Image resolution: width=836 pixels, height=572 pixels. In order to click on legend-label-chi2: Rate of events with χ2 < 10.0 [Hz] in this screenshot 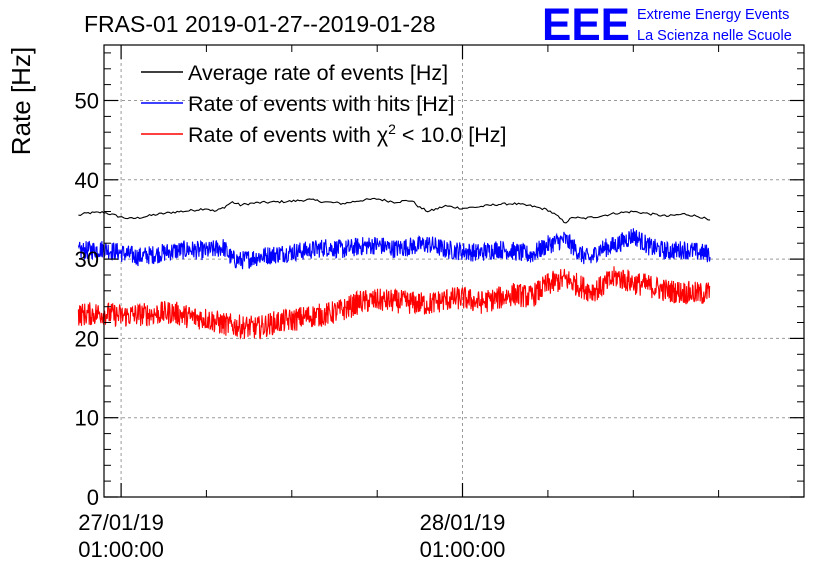, I will do `click(347, 134)`.